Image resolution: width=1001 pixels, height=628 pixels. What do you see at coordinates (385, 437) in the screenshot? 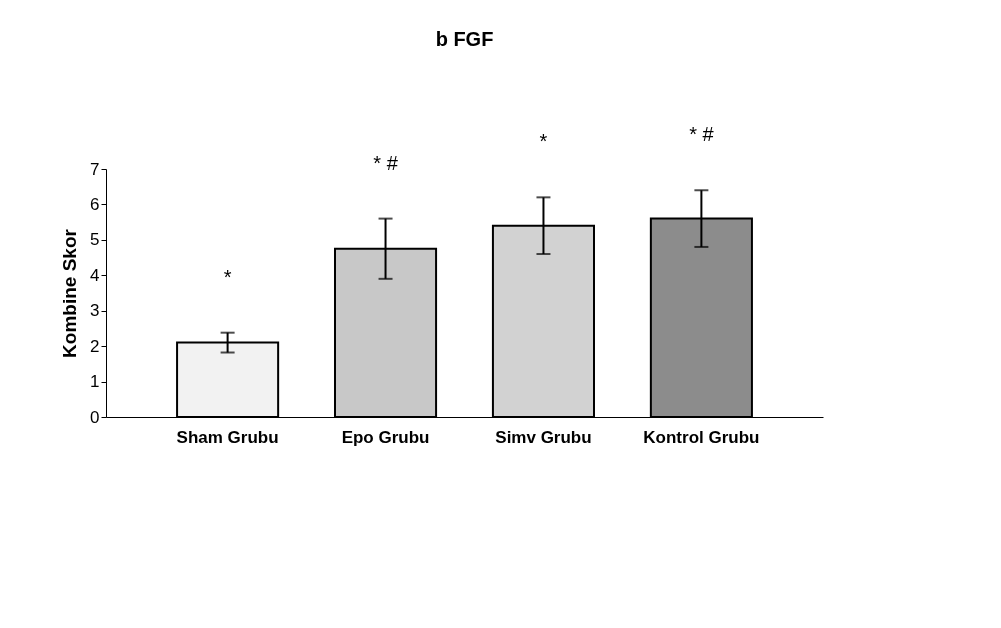
I see `x-tick-label: Epo Grubu` at bounding box center [385, 437].